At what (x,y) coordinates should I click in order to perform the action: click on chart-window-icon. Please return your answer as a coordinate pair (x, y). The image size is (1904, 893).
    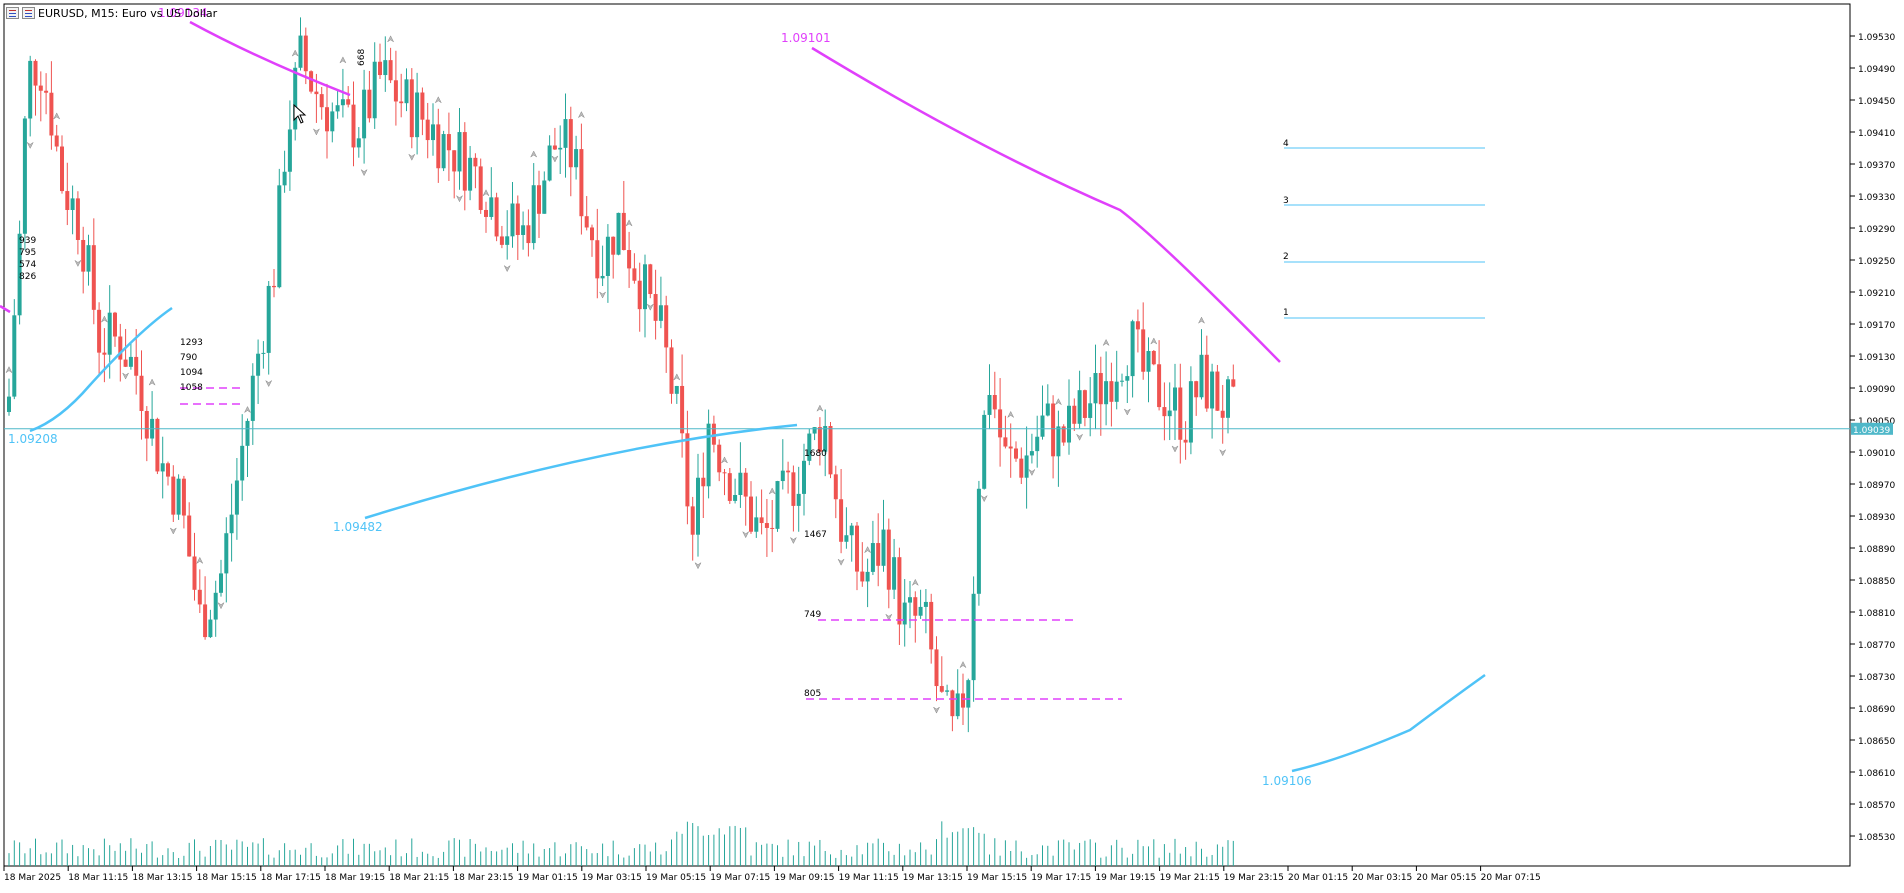
    Looking at the image, I should click on (12, 13).